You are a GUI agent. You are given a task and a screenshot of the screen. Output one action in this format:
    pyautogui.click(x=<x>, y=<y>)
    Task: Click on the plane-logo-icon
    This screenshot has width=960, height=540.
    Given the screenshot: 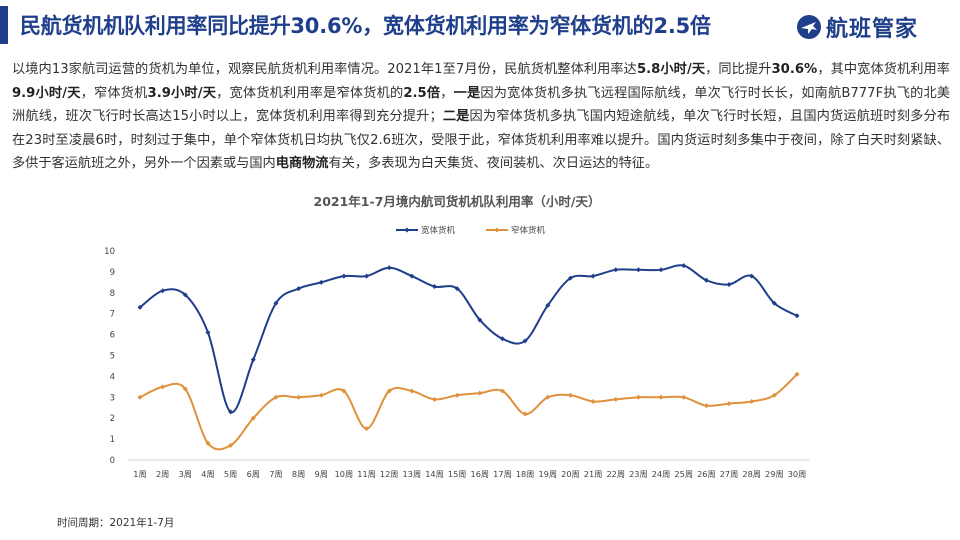 What is the action you would take?
    pyautogui.click(x=809, y=27)
    